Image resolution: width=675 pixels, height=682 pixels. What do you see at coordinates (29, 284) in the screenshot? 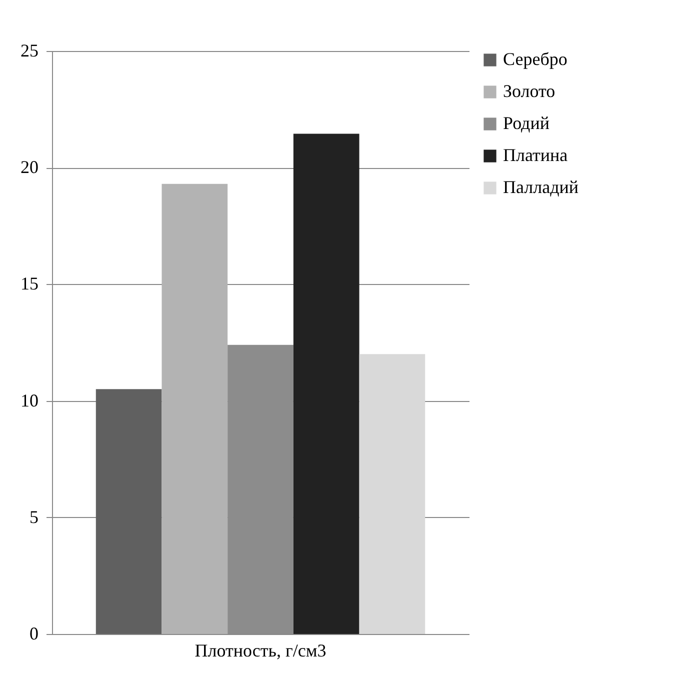
I see `y-tick-label: 15` at bounding box center [29, 284].